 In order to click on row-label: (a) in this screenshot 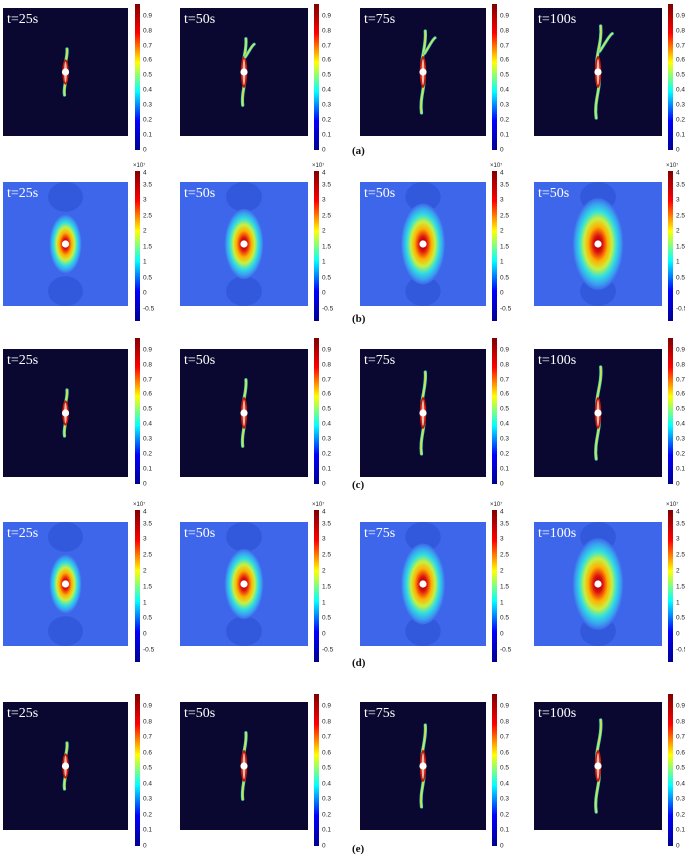, I will do `click(358, 151)`.